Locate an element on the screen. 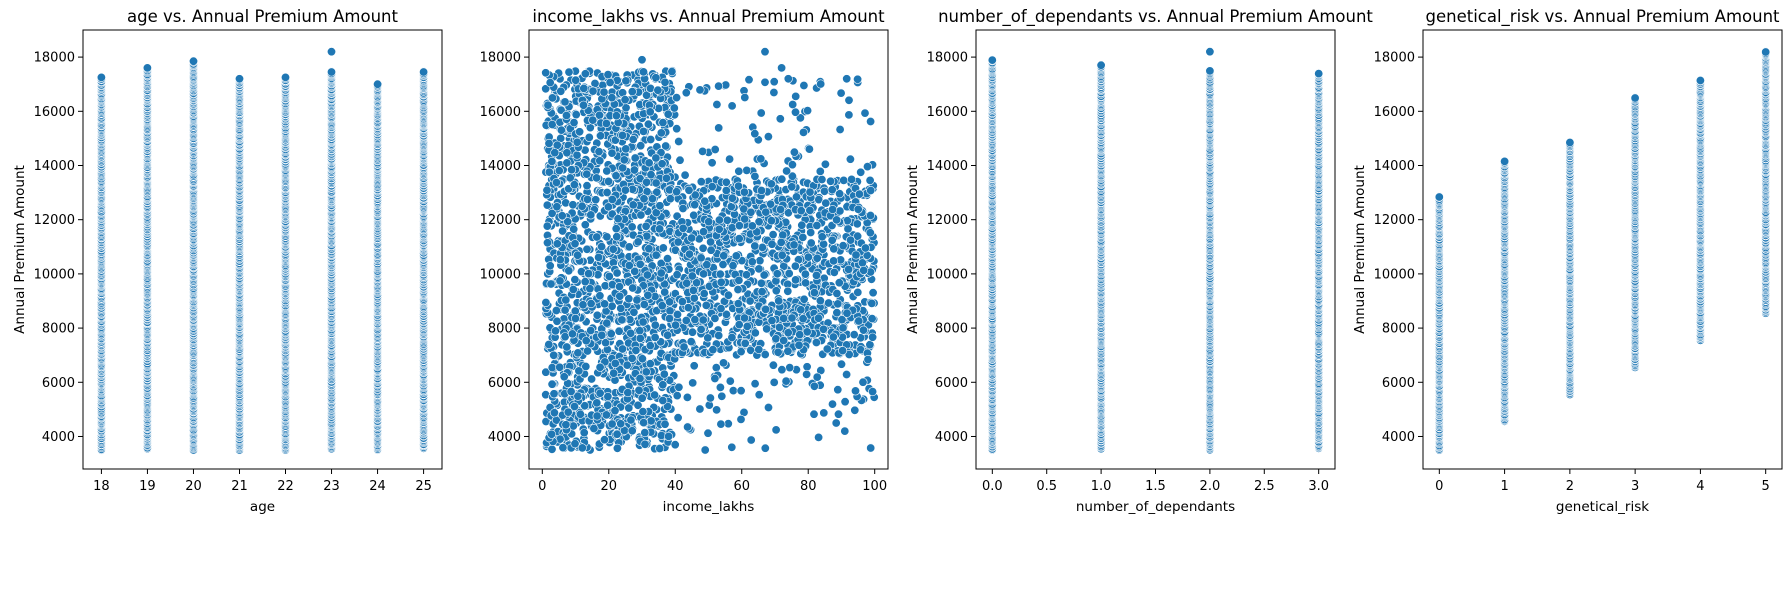 The height and width of the screenshot is (590, 1789). y-tick-label: 8000 is located at coordinates (58, 329).